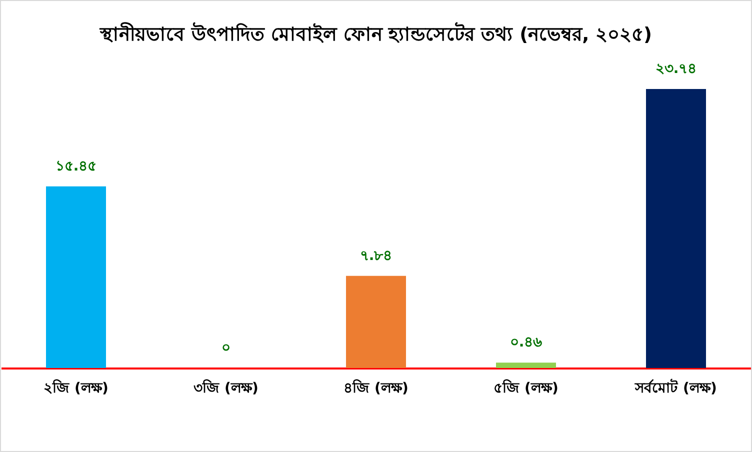 The height and width of the screenshot is (452, 752). Describe the element at coordinates (376, 256) in the screenshot. I see `data-label: ৭.৮৪` at that location.